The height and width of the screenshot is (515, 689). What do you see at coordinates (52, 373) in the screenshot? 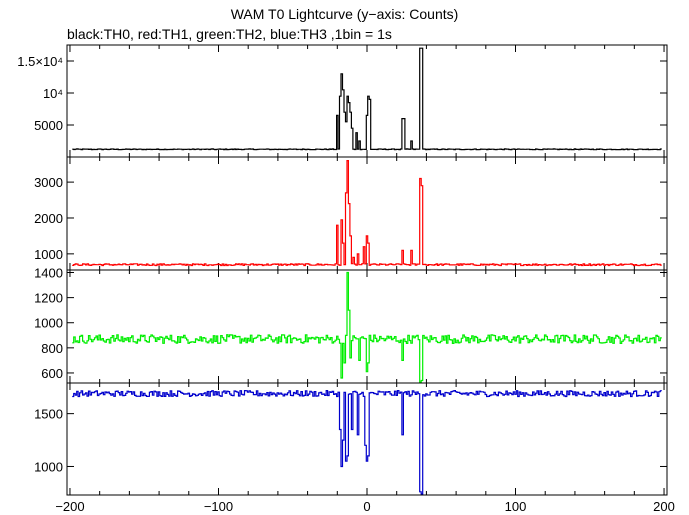
I see `y-tick-label: 600` at bounding box center [52, 373].